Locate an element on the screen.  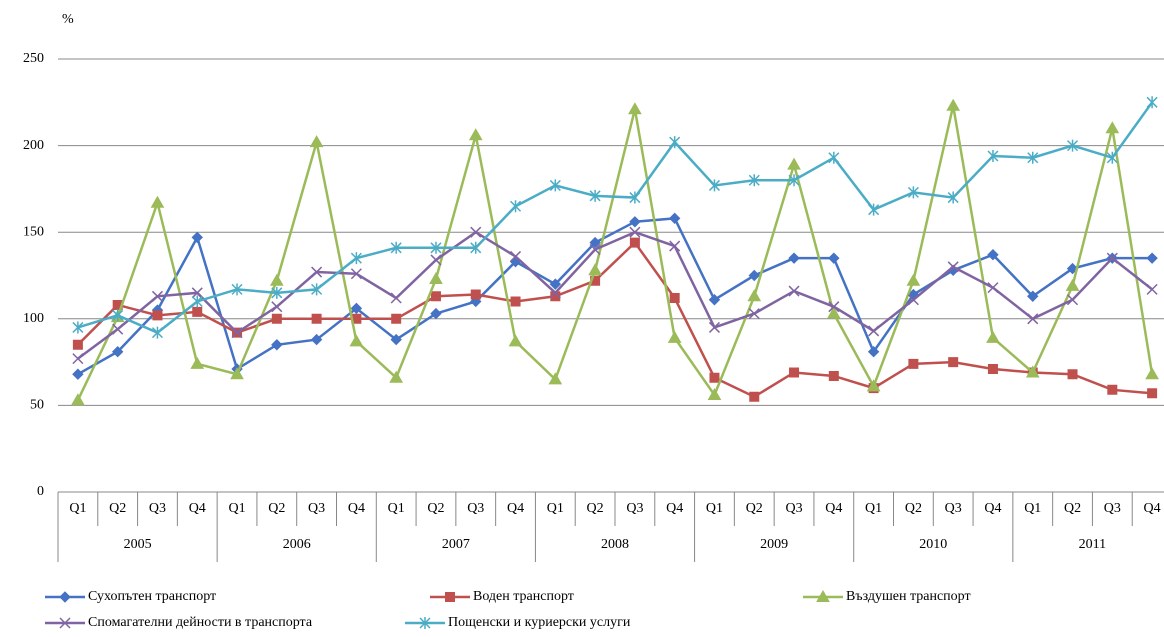
y-tick-label: 150 is located at coordinates (33, 231).